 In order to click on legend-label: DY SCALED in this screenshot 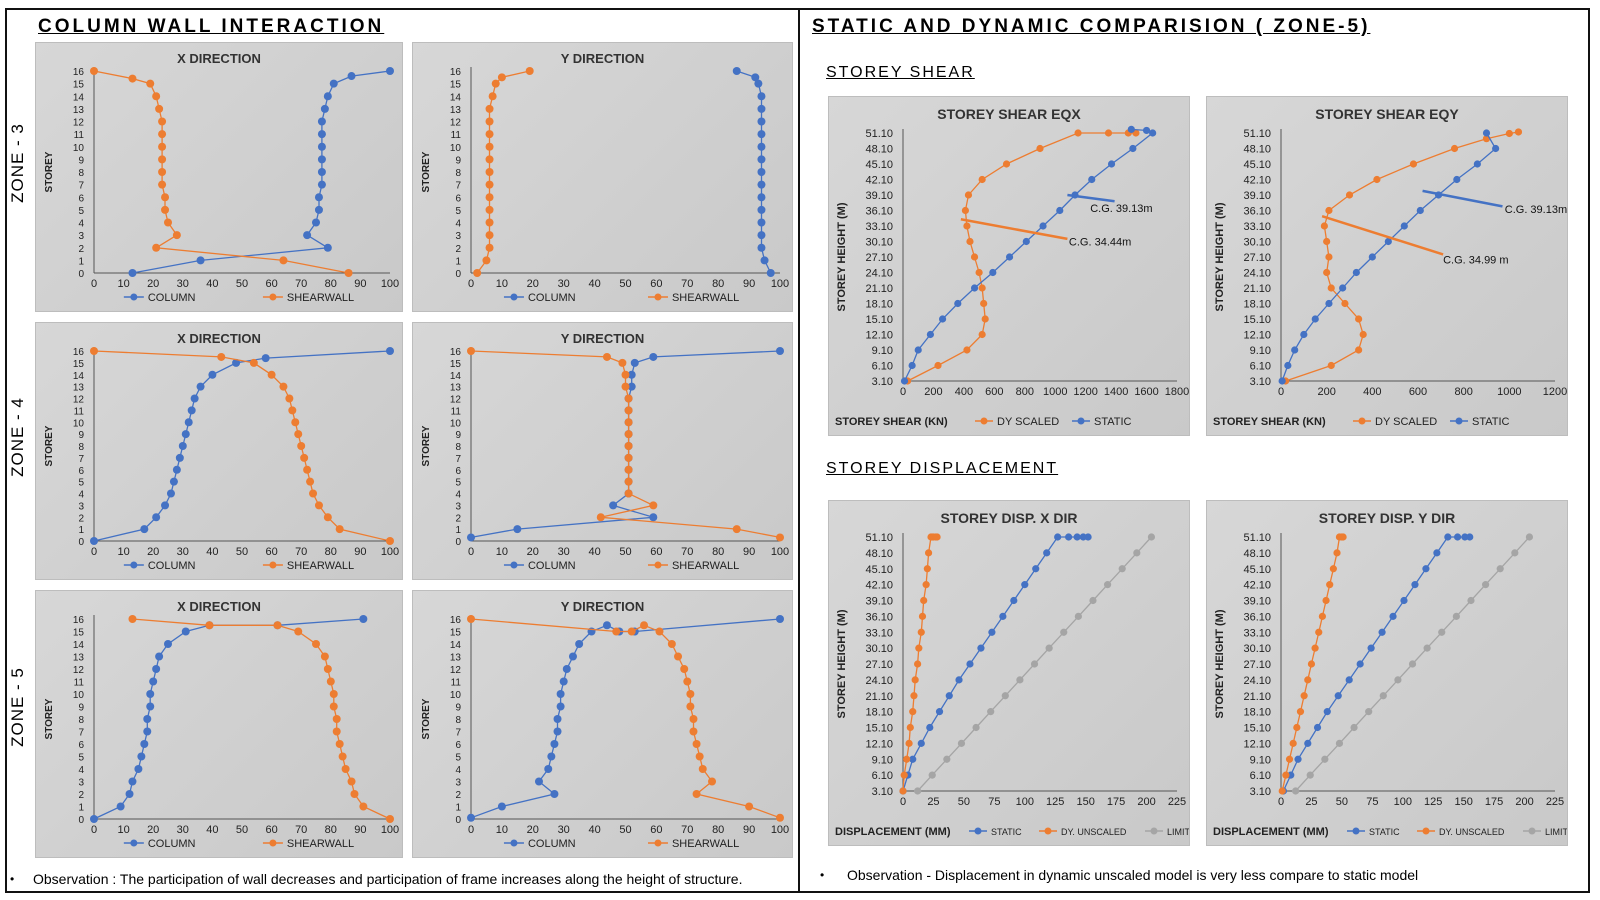, I will do `click(1028, 422)`.